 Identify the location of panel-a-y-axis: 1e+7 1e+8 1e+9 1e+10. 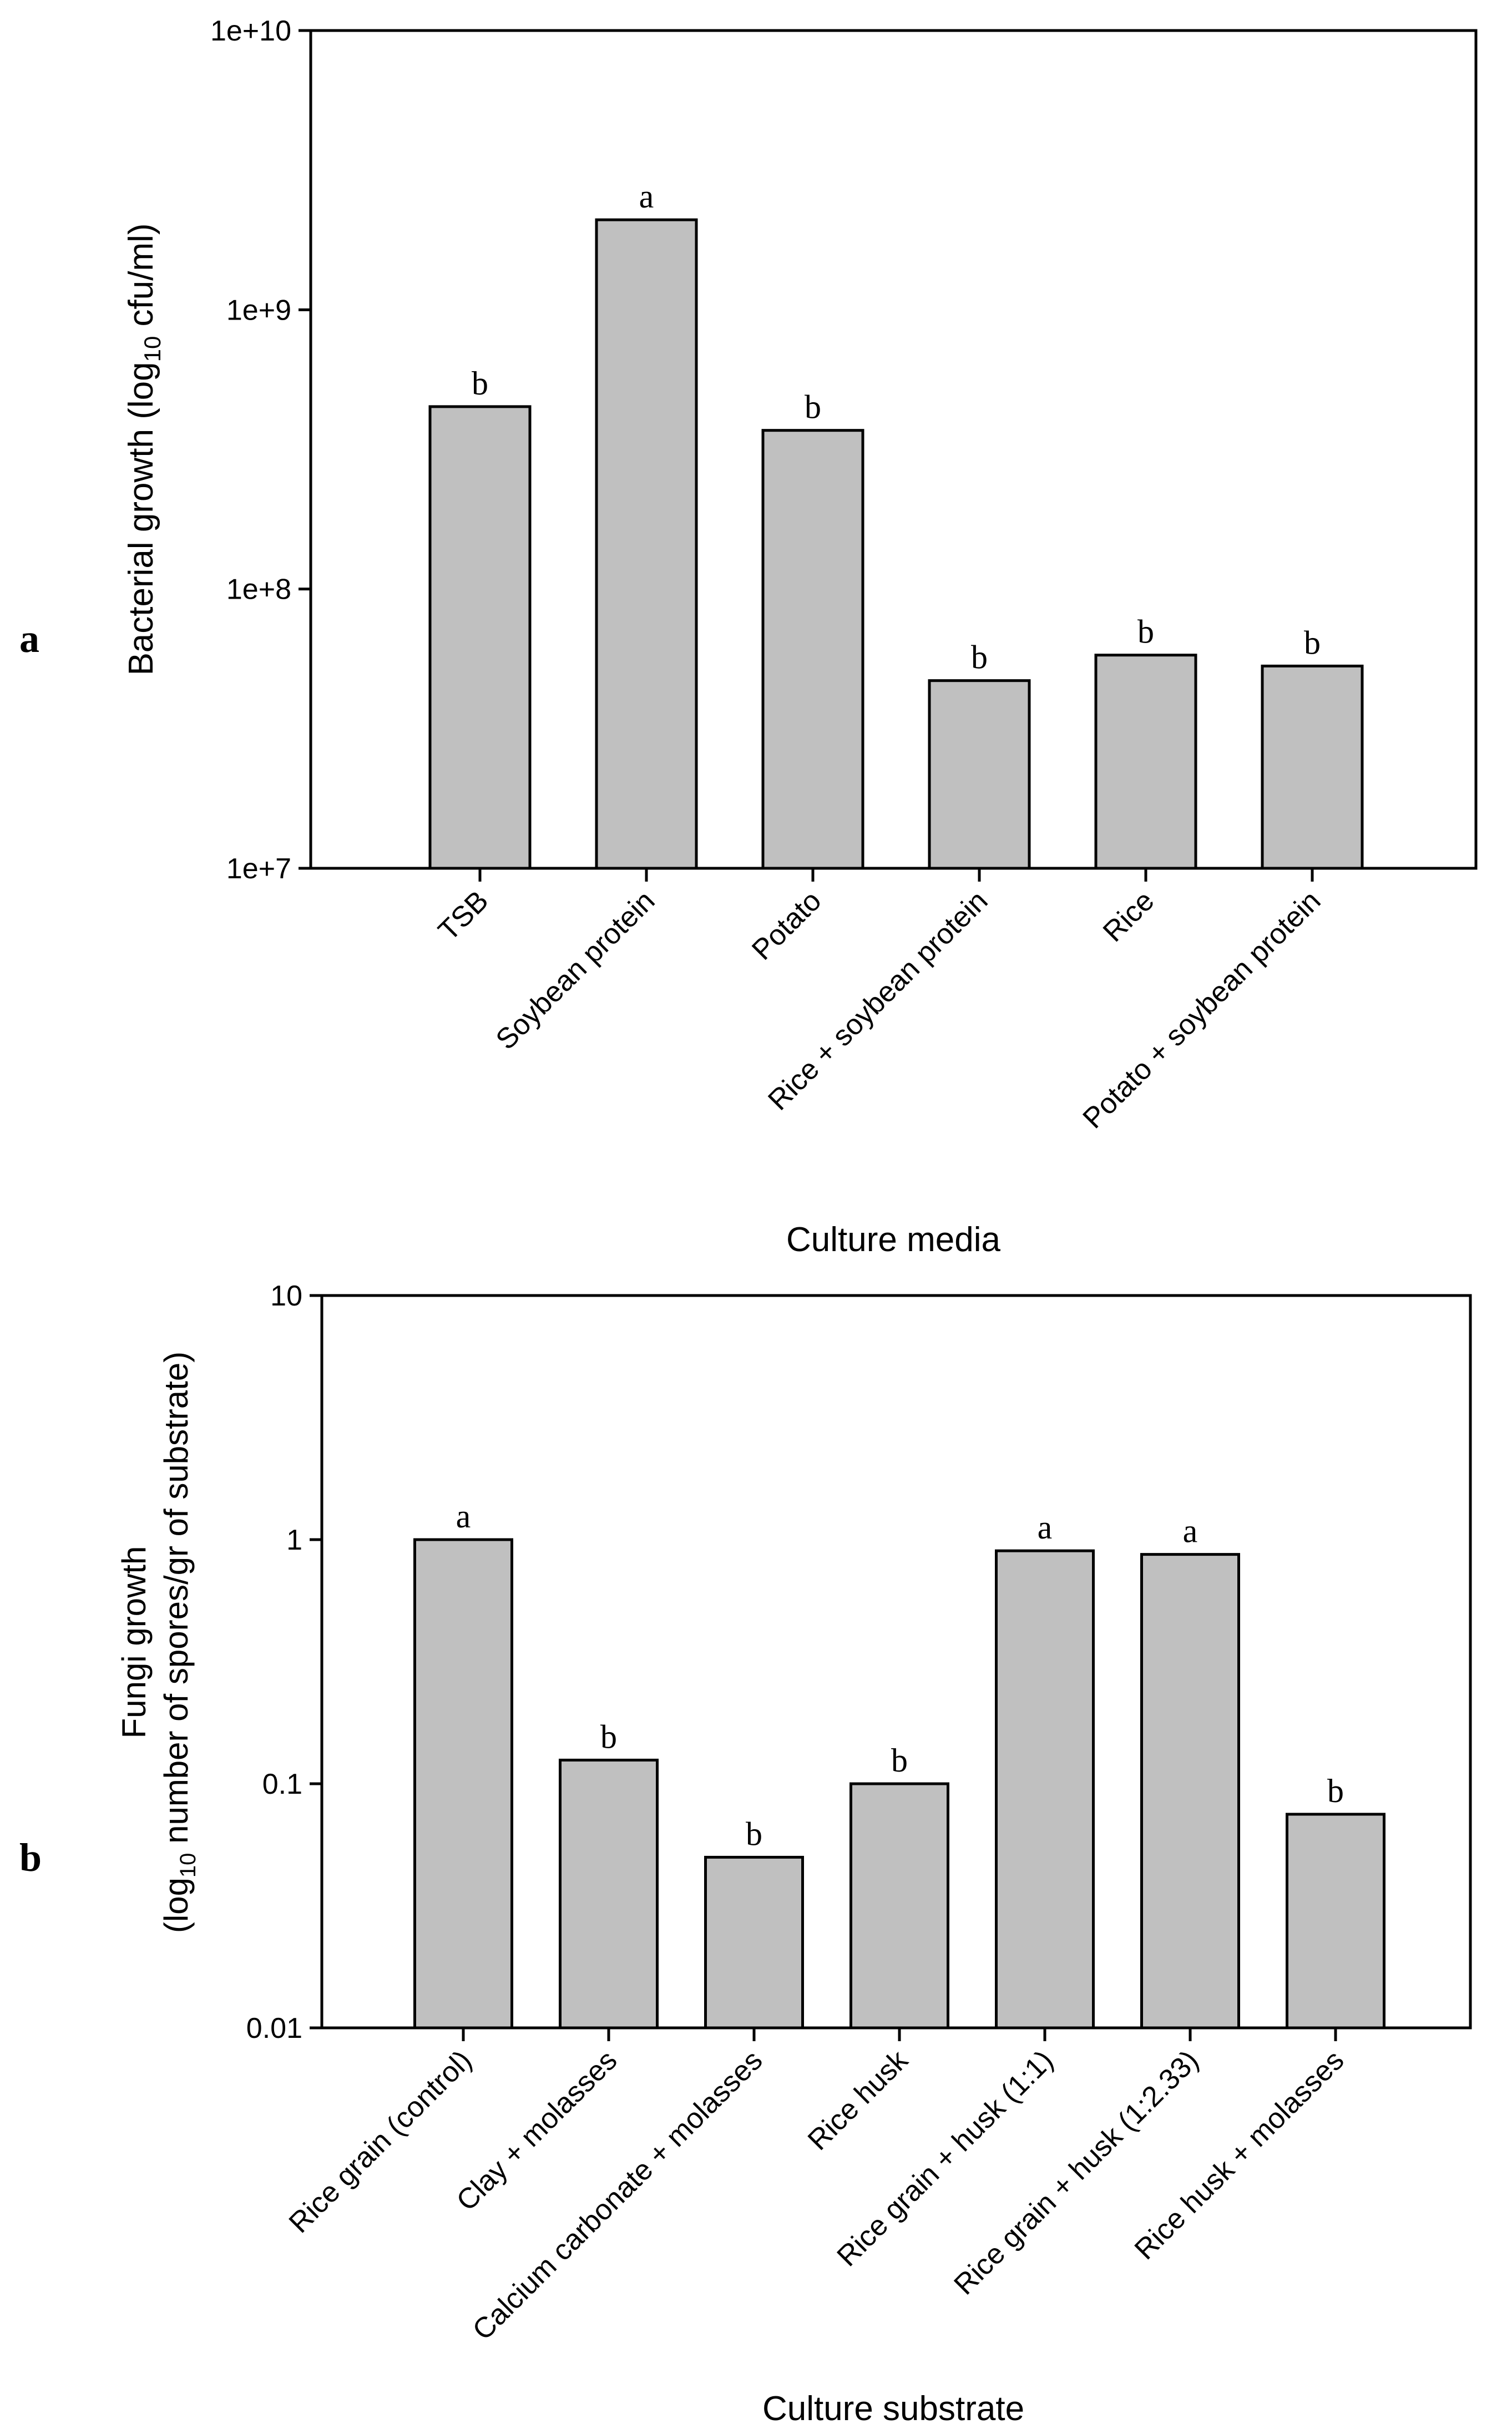
(260, 450).